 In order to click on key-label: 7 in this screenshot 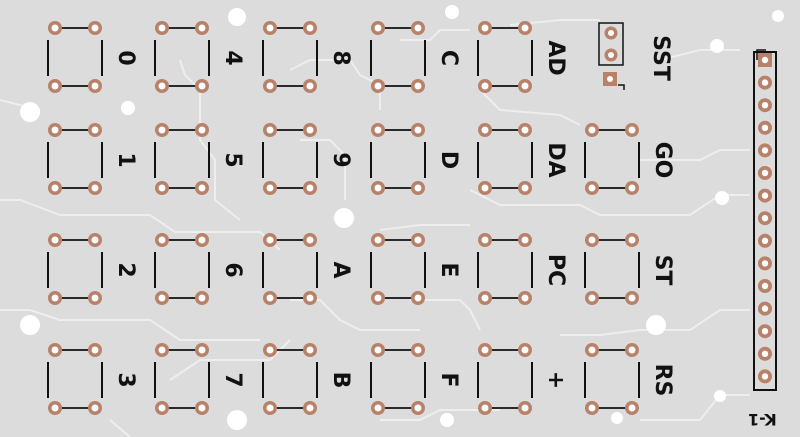, I will do `click(233, 380)`.